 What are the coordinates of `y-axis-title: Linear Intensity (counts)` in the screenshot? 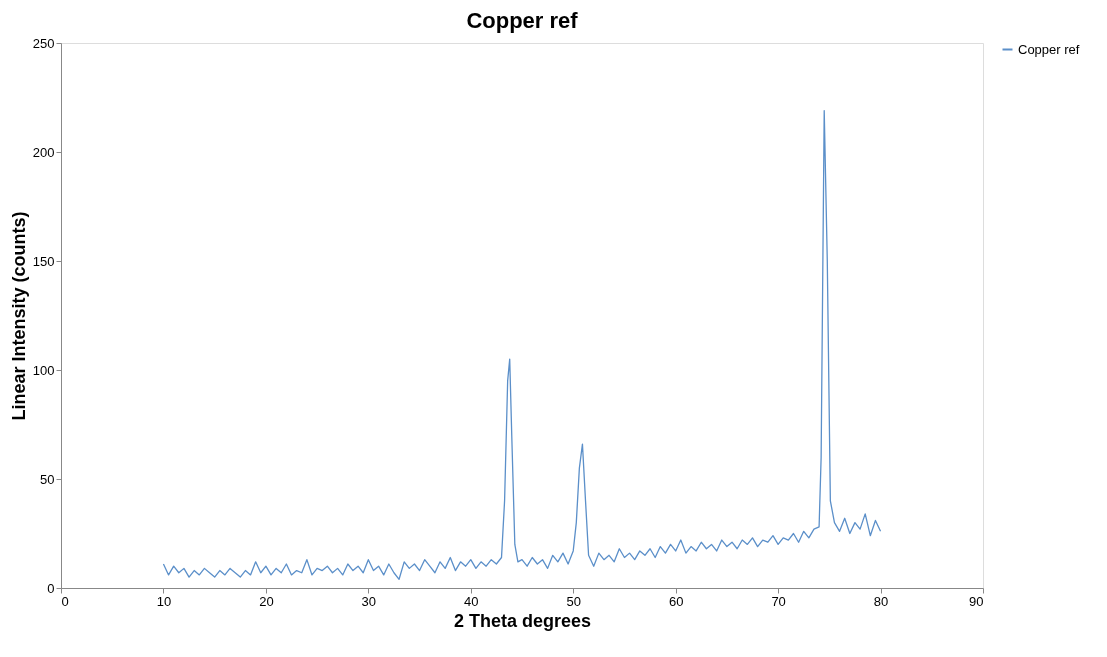 It's located at (18, 316).